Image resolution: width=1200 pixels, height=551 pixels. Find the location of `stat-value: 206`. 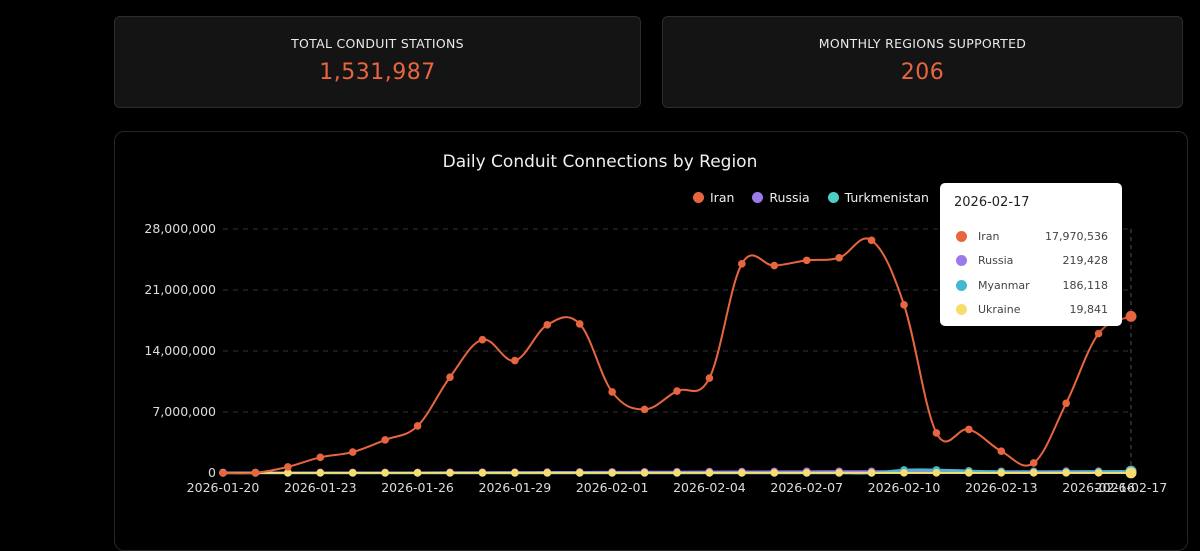

stat-value: 206 is located at coordinates (922, 72).